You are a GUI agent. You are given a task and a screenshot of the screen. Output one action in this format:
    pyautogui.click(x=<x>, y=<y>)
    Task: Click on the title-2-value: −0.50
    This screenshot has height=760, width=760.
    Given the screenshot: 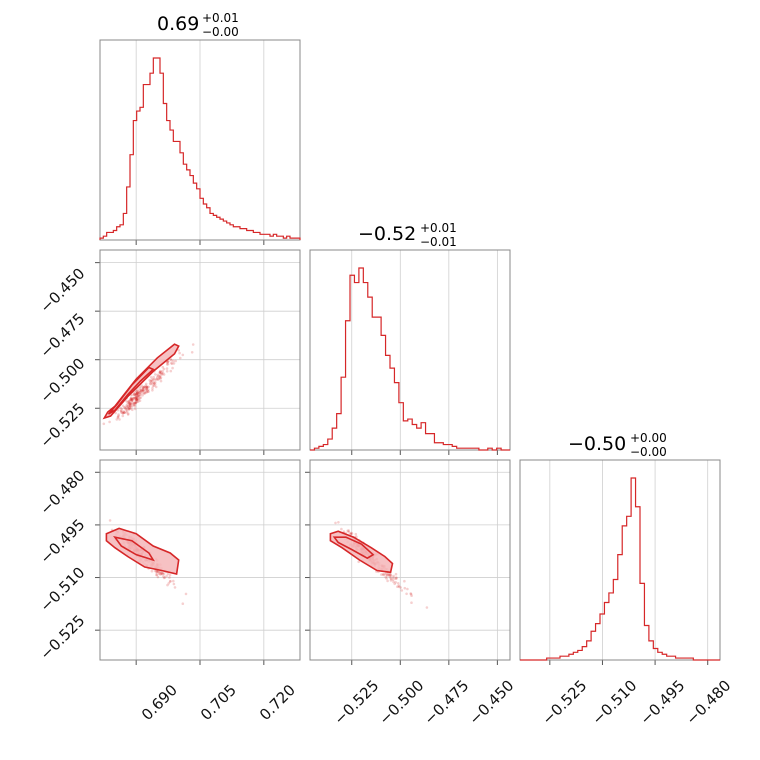 What is the action you would take?
    pyautogui.click(x=597, y=444)
    